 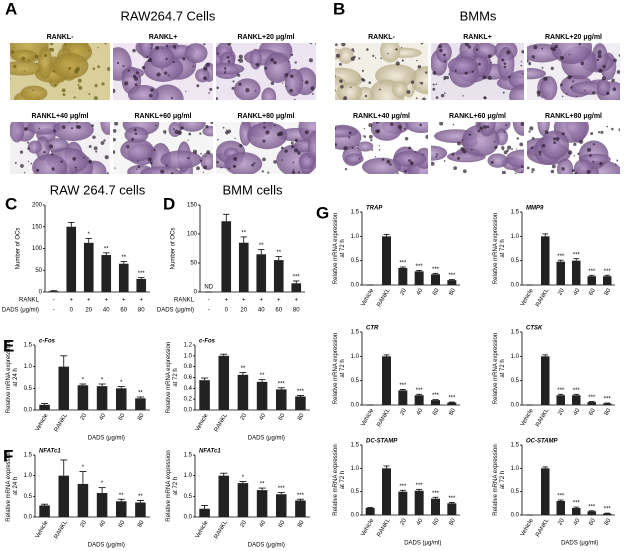 What do you see at coordinates (208, 288) in the screenshot?
I see `annotation: ND` at bounding box center [208, 288].